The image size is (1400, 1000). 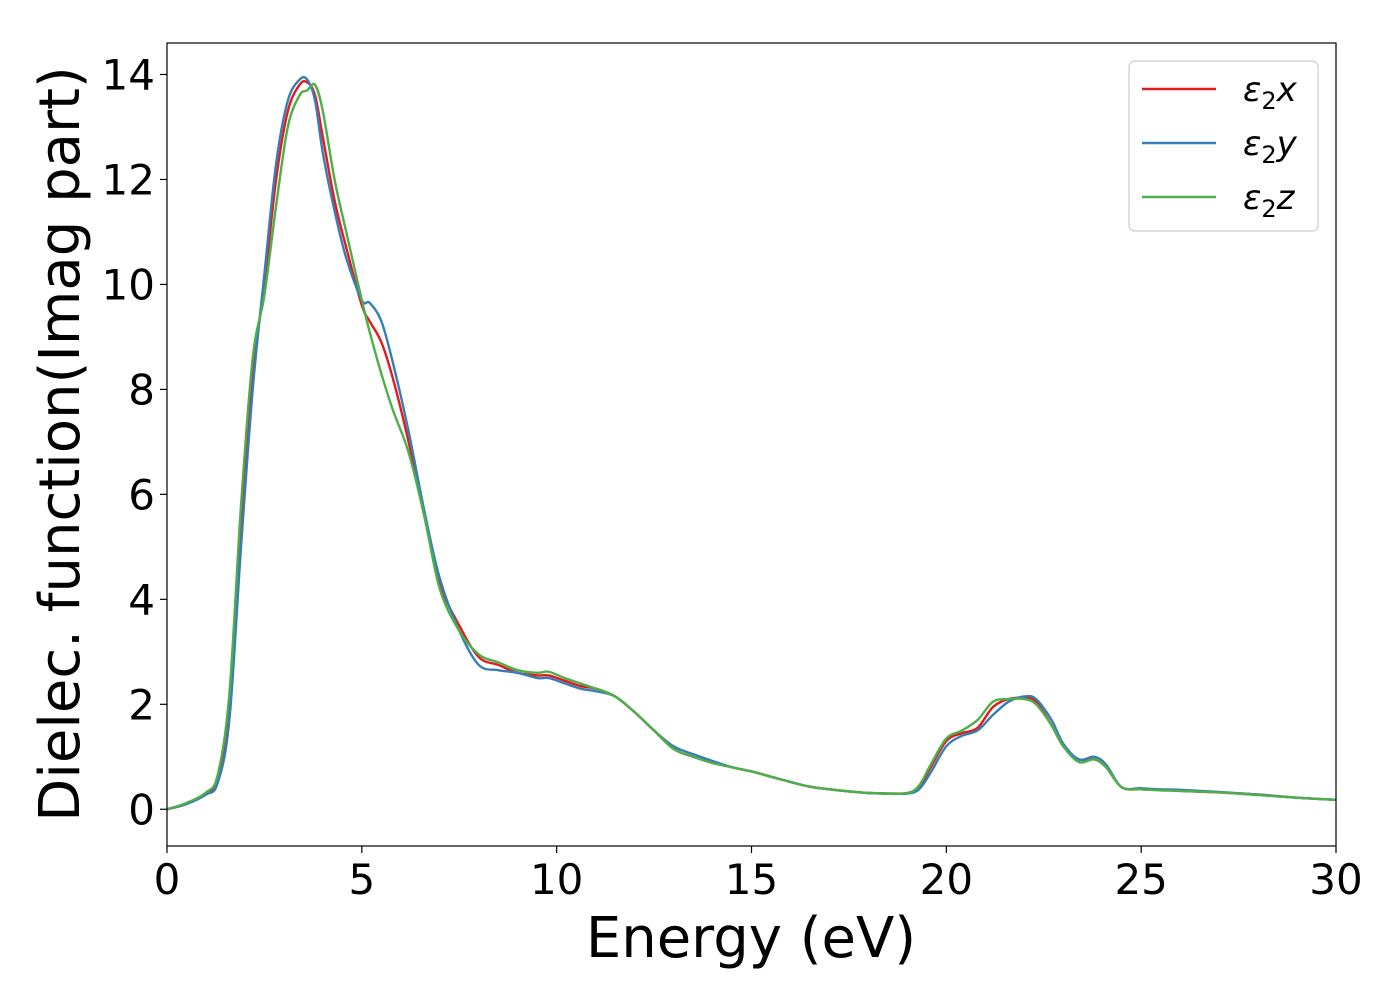 I want to click on x-tick-label: 10, so click(x=556, y=879).